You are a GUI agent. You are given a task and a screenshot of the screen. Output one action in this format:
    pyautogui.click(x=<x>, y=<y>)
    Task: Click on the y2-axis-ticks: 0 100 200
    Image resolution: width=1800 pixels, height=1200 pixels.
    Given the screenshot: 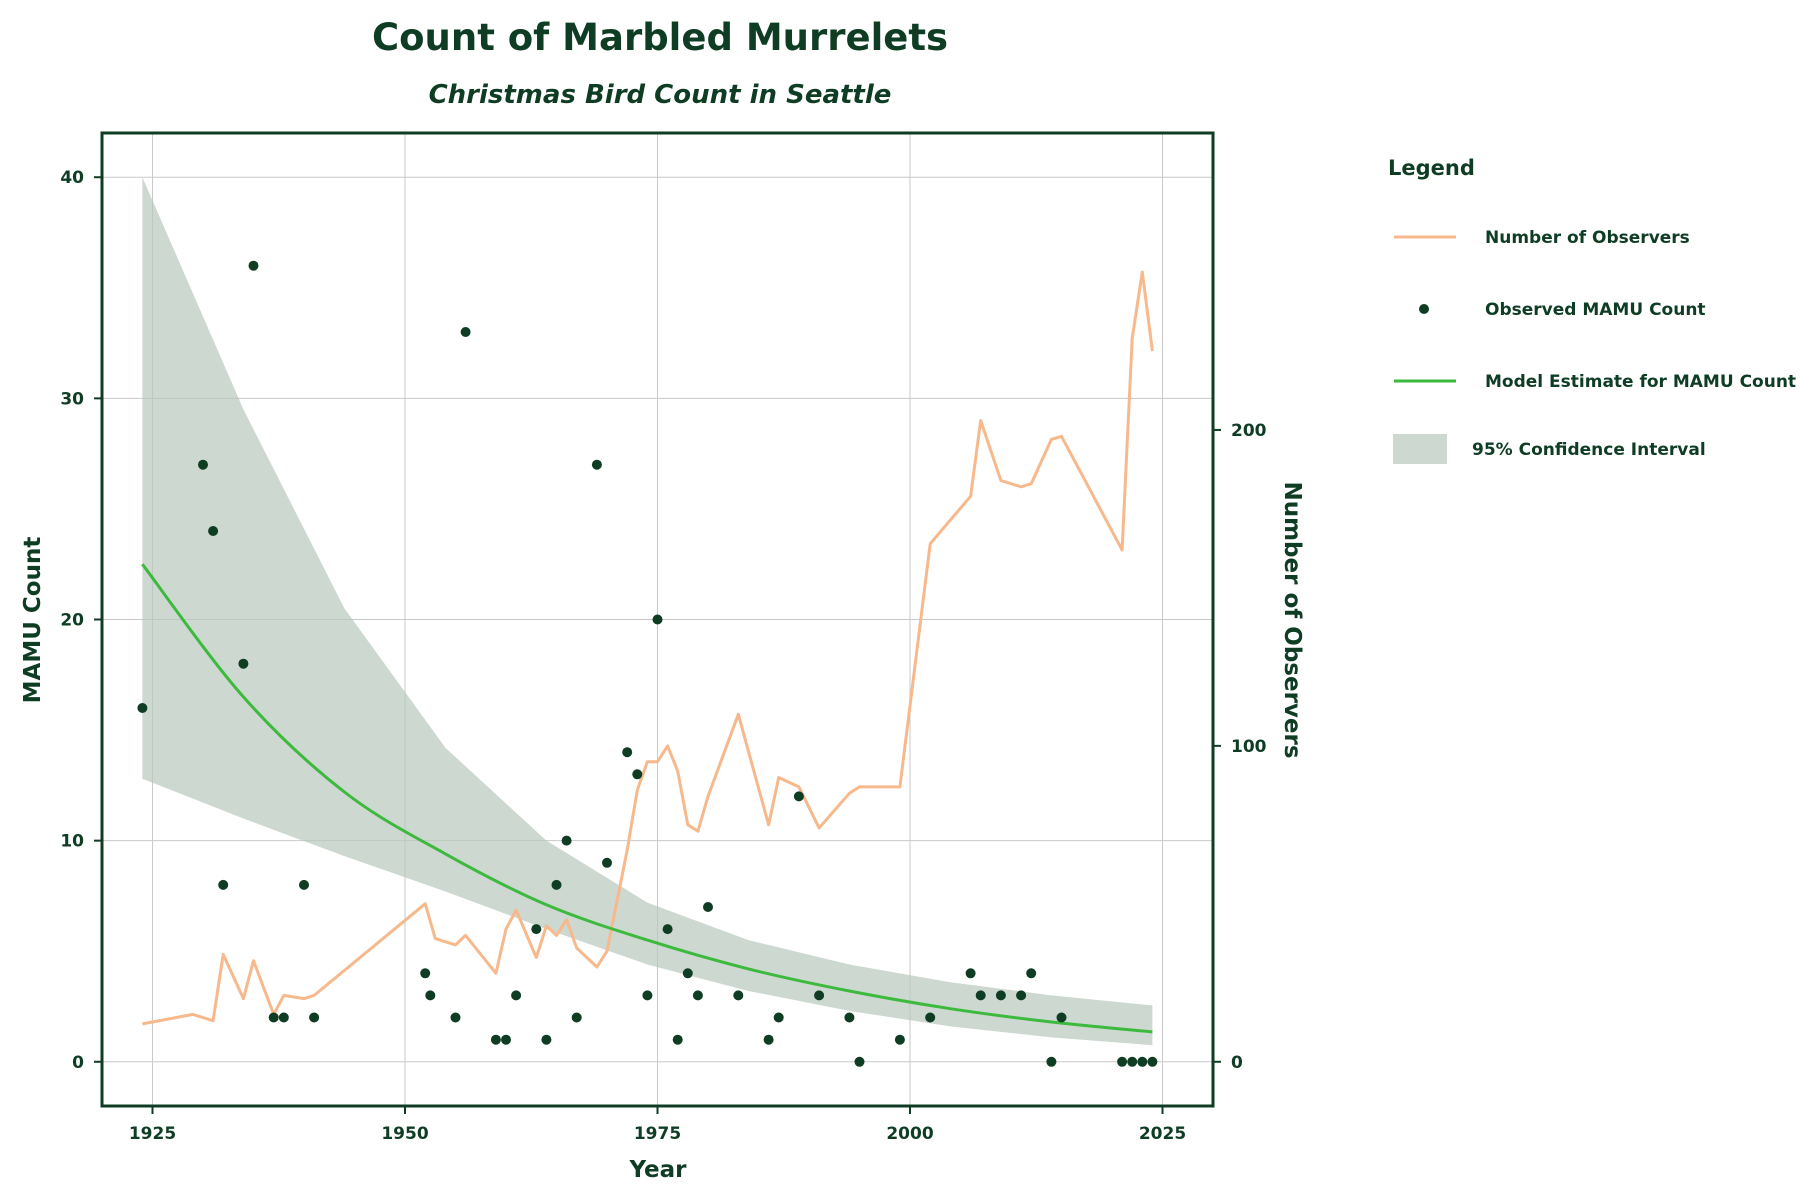 What is the action you would take?
    pyautogui.click(x=1240, y=747)
    